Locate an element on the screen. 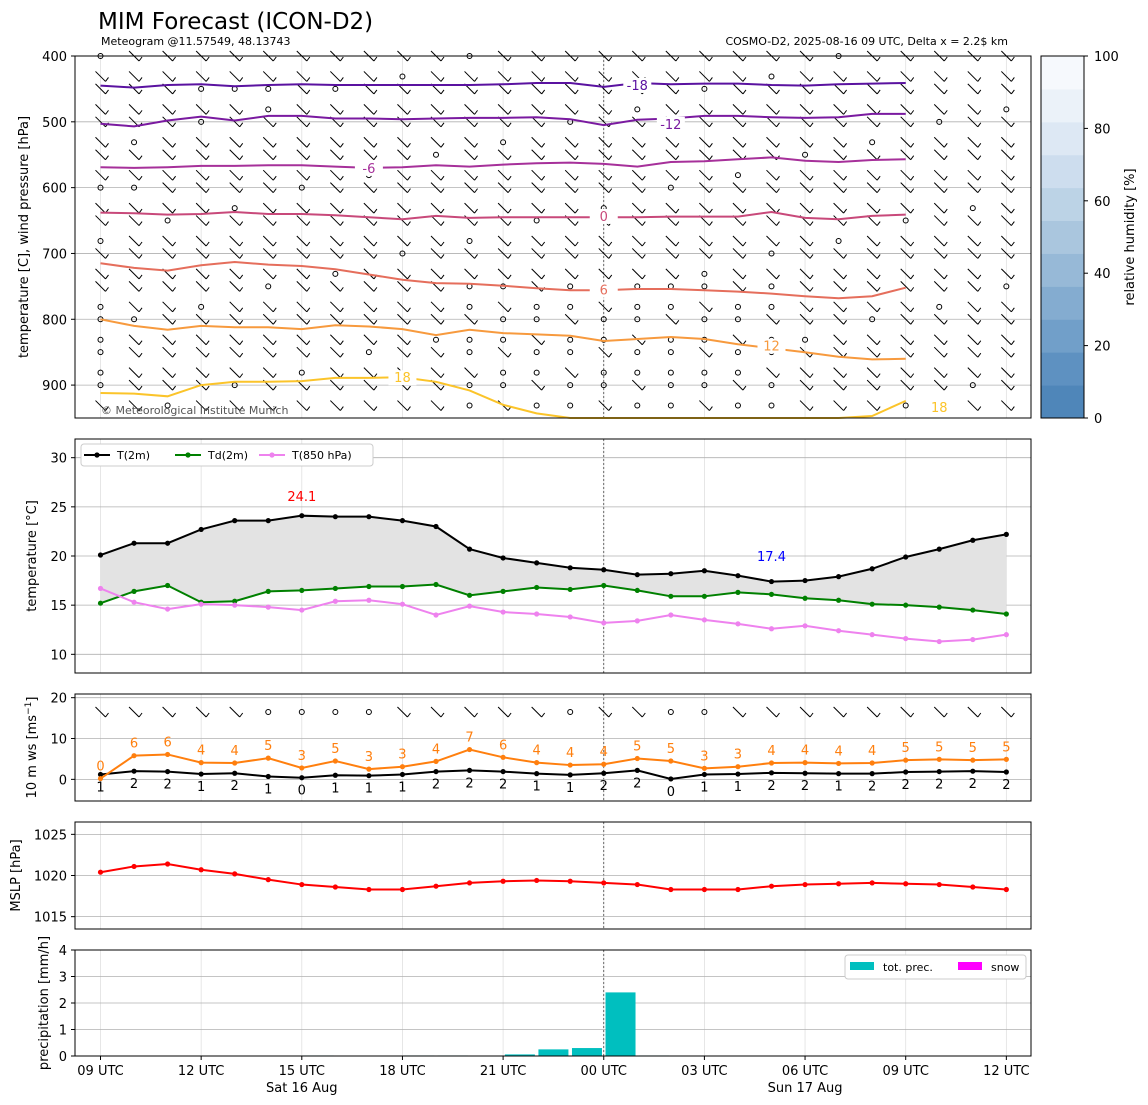 The width and height of the screenshot is (1148, 1105). isotherm-line is located at coordinates (503, 162).